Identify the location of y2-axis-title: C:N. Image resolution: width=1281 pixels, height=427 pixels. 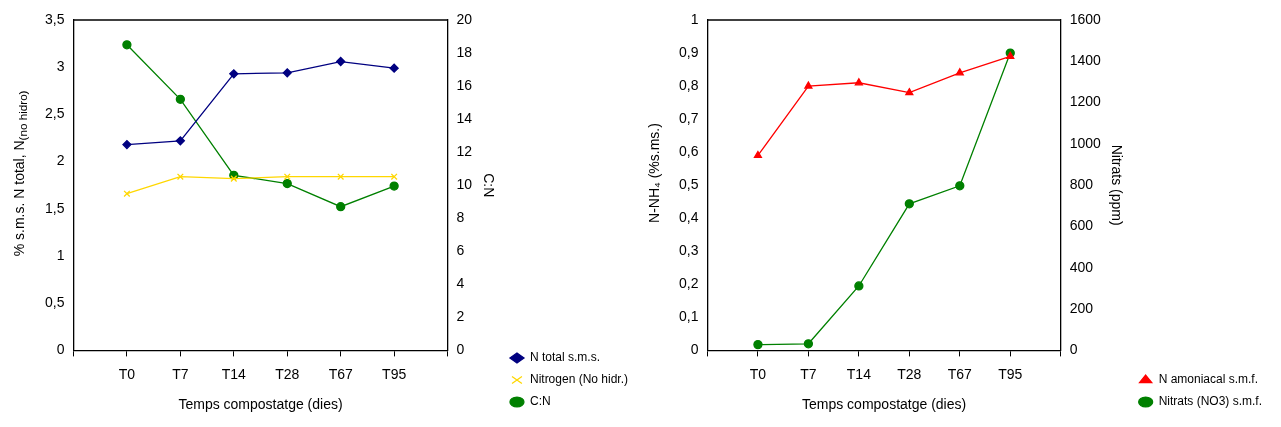
(488, 185).